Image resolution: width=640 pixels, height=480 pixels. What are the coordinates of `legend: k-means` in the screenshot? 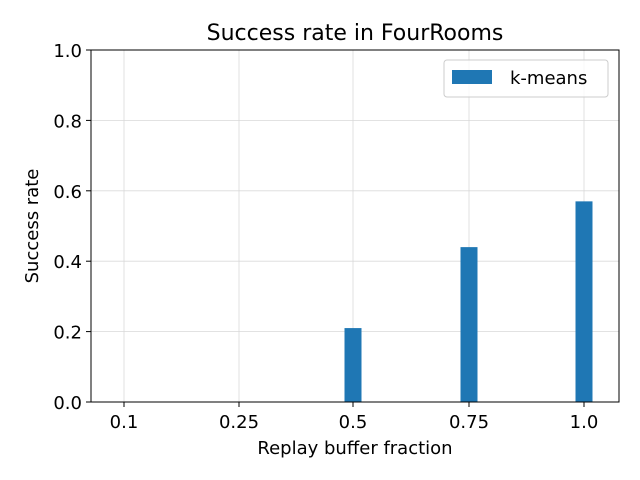 It's located at (526, 78).